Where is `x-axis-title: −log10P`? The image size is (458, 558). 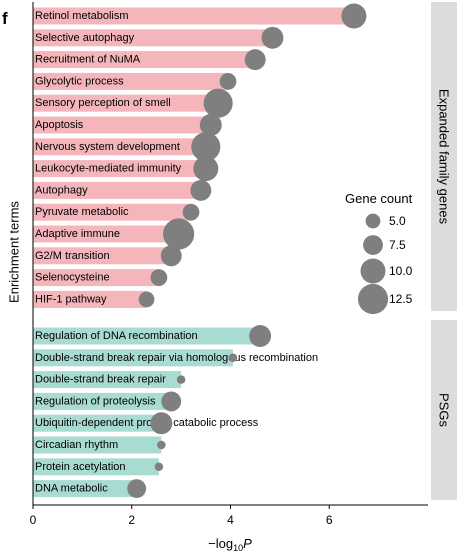
x-axis-title: −log10P is located at coordinates (230, 544).